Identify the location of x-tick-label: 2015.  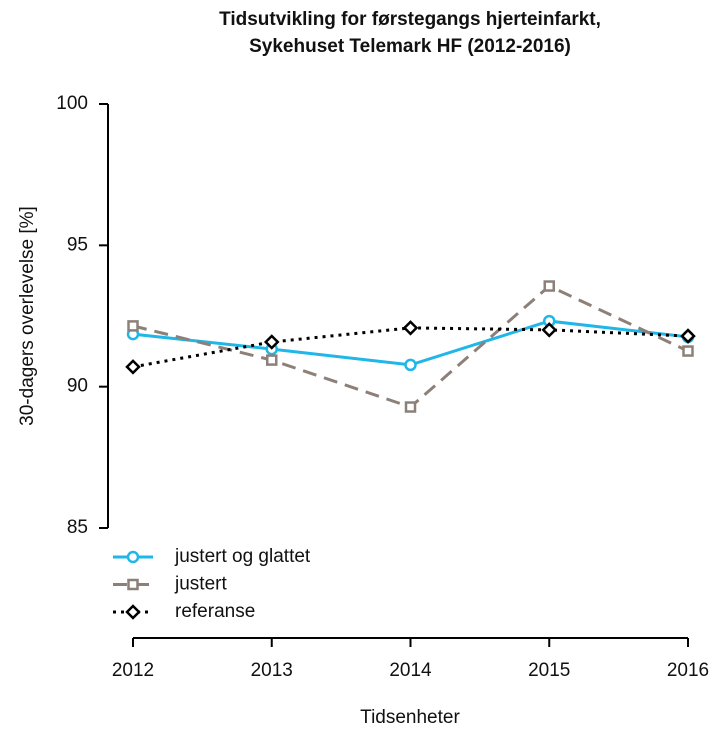
(549, 670).